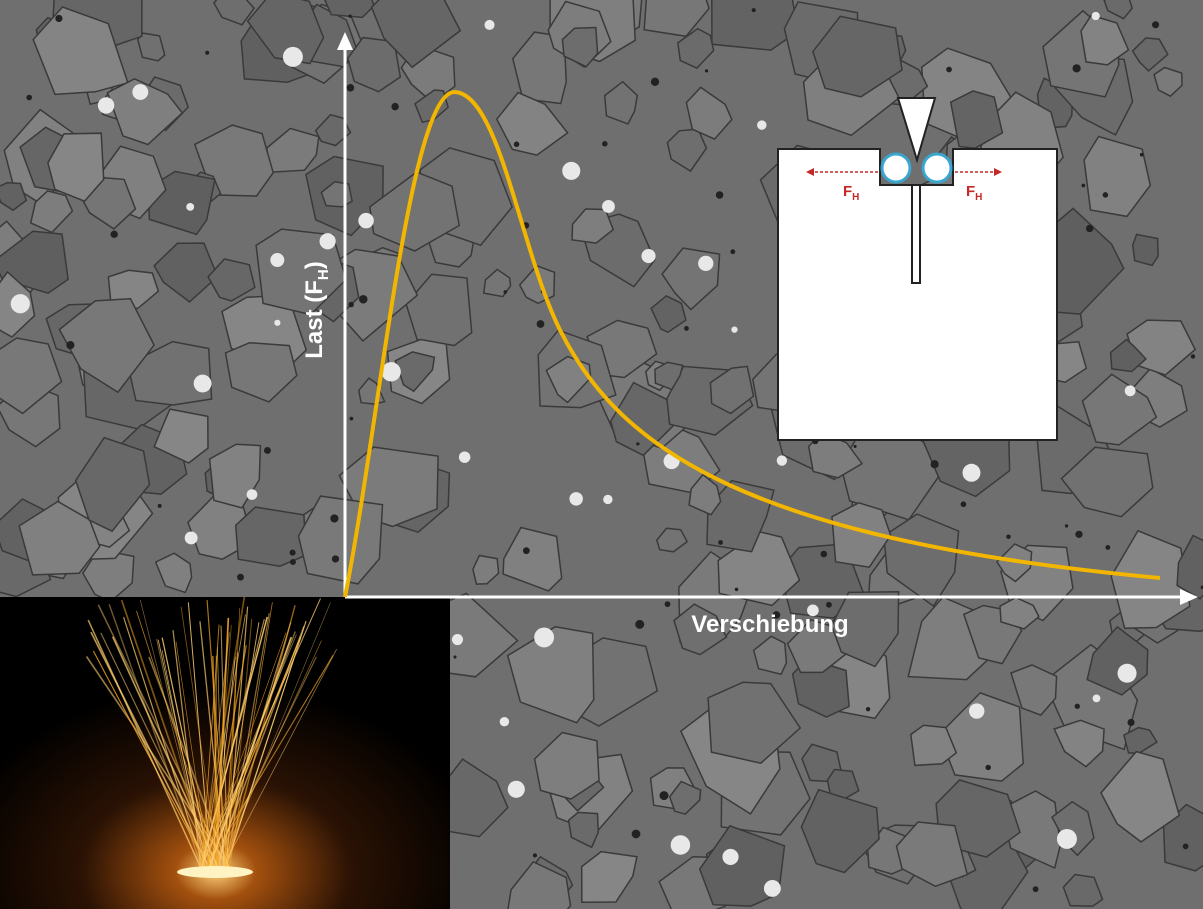  I want to click on melt-pool, so click(215, 872).